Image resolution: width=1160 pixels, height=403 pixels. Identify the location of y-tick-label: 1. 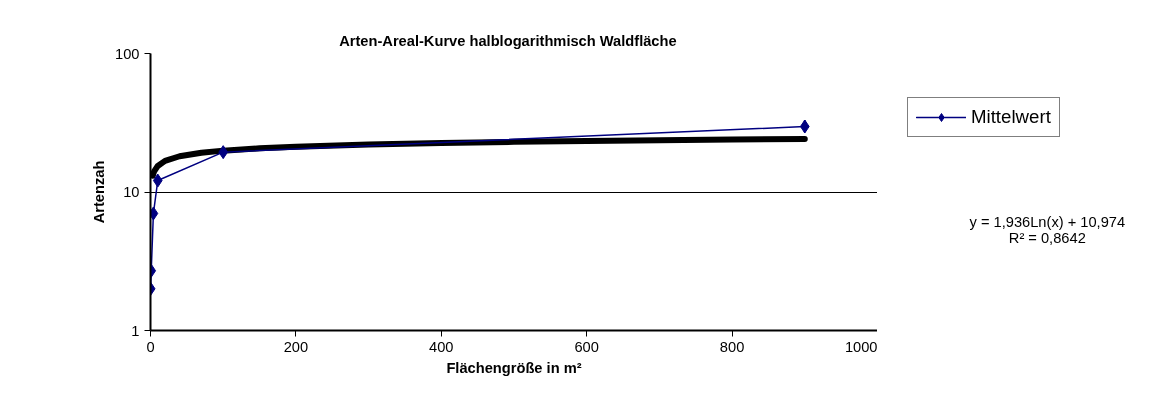
(135, 330).